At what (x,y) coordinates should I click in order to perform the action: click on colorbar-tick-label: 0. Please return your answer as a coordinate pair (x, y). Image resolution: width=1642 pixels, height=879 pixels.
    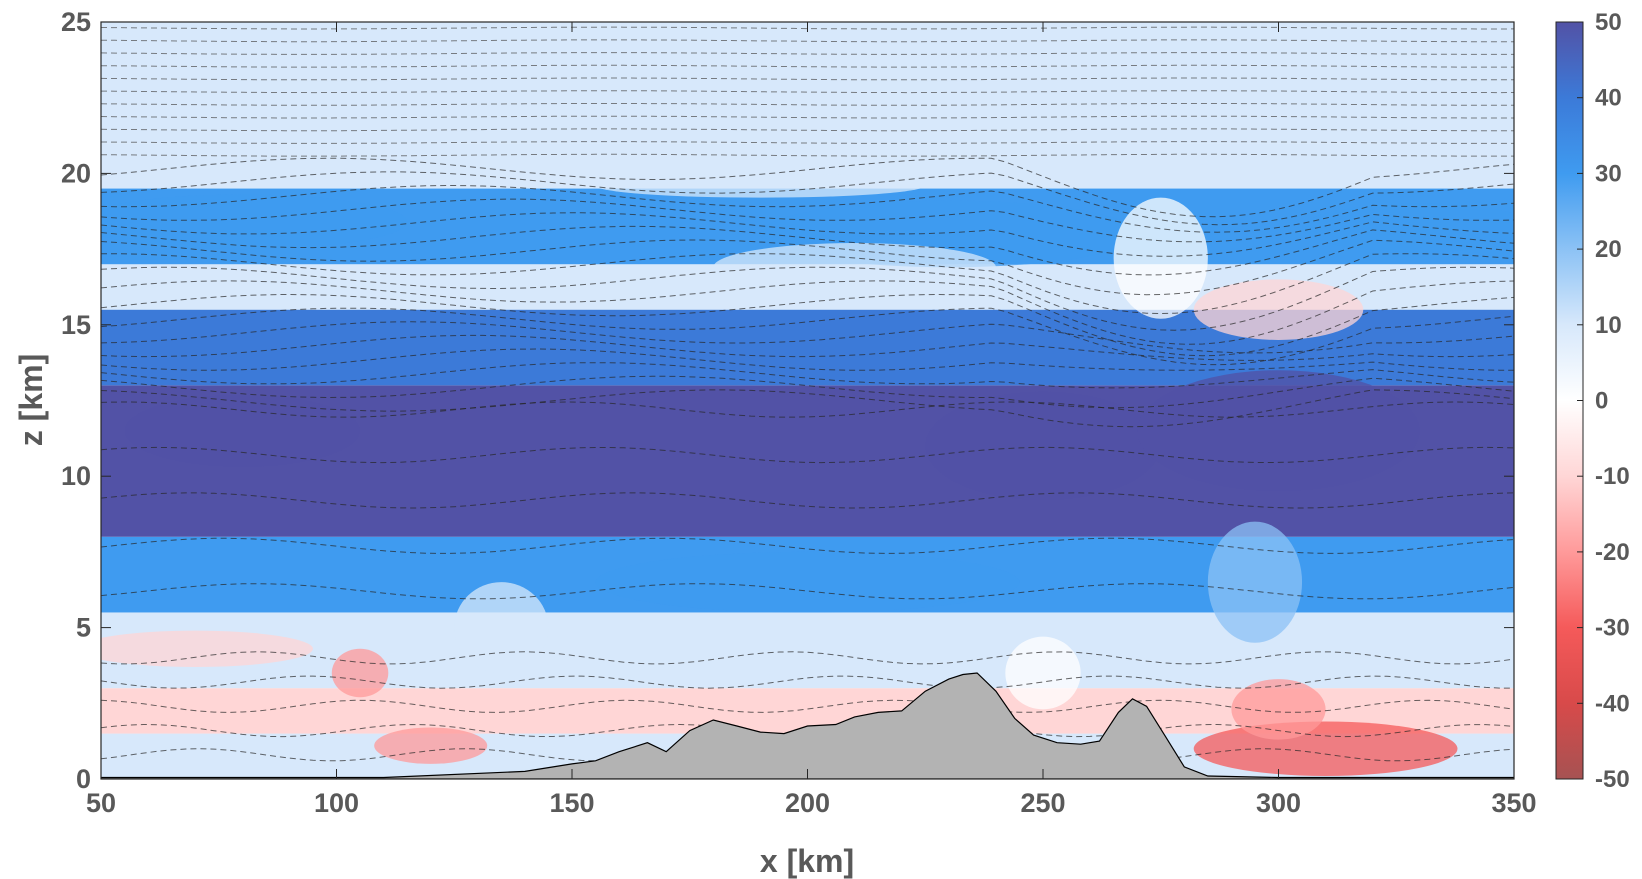
    Looking at the image, I should click on (1601, 401).